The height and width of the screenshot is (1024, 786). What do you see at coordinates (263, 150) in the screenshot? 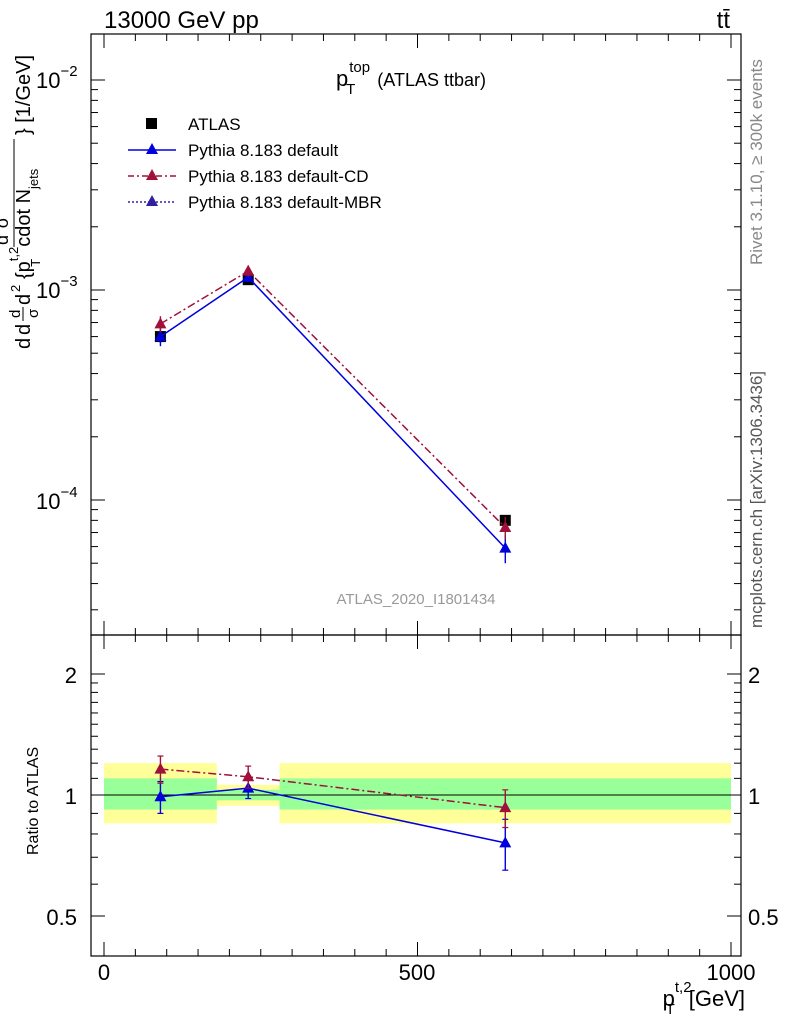
I see `legend-label-default: Pythia 8.183 default` at bounding box center [263, 150].